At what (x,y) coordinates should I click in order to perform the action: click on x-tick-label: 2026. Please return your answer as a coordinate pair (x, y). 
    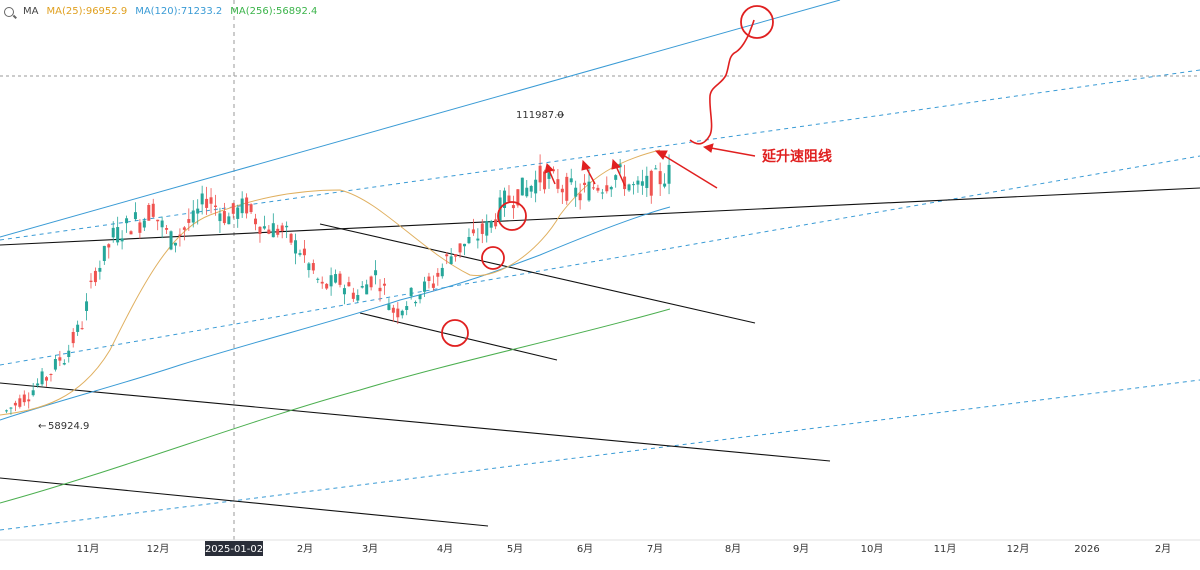
    Looking at the image, I should click on (1086, 549).